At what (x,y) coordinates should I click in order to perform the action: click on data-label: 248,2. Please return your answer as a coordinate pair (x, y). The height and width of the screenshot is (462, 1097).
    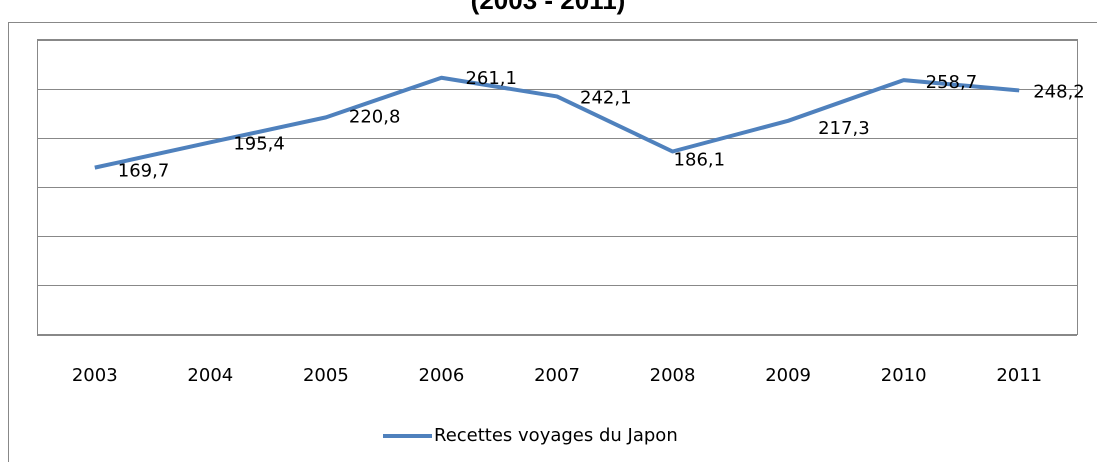
    Looking at the image, I should click on (1059, 91).